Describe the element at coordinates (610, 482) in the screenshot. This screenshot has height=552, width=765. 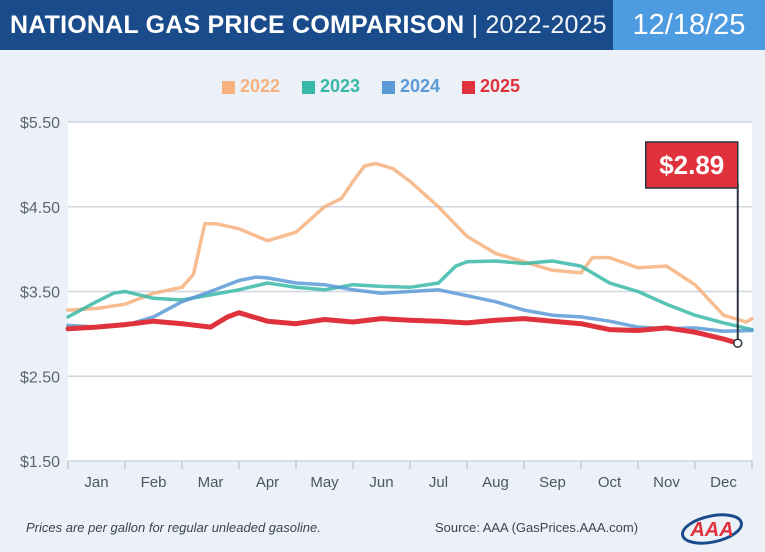
I see `x-tick-label: Oct` at that location.